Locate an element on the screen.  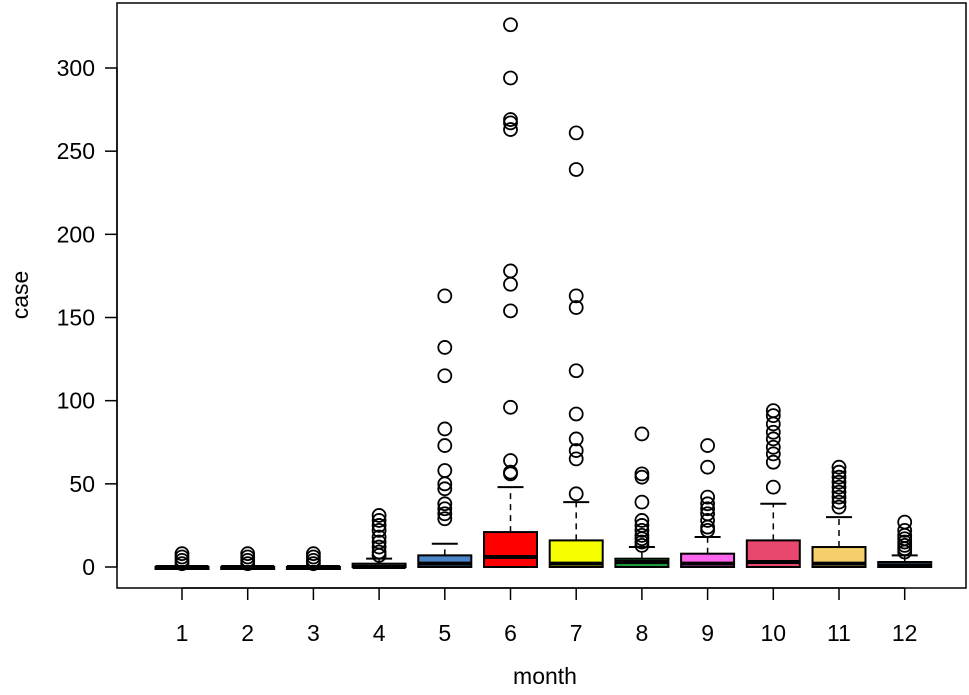
x-axis: 1 2 3 4 5 6 7 8 9 10 11 12 is located at coordinates (547, 616).